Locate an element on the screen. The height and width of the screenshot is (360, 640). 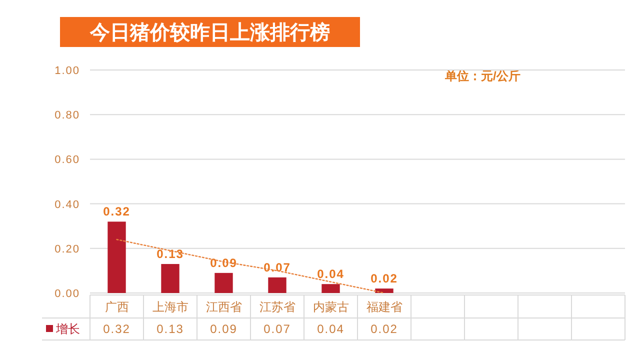
text: 0.04 is located at coordinates (330, 274).